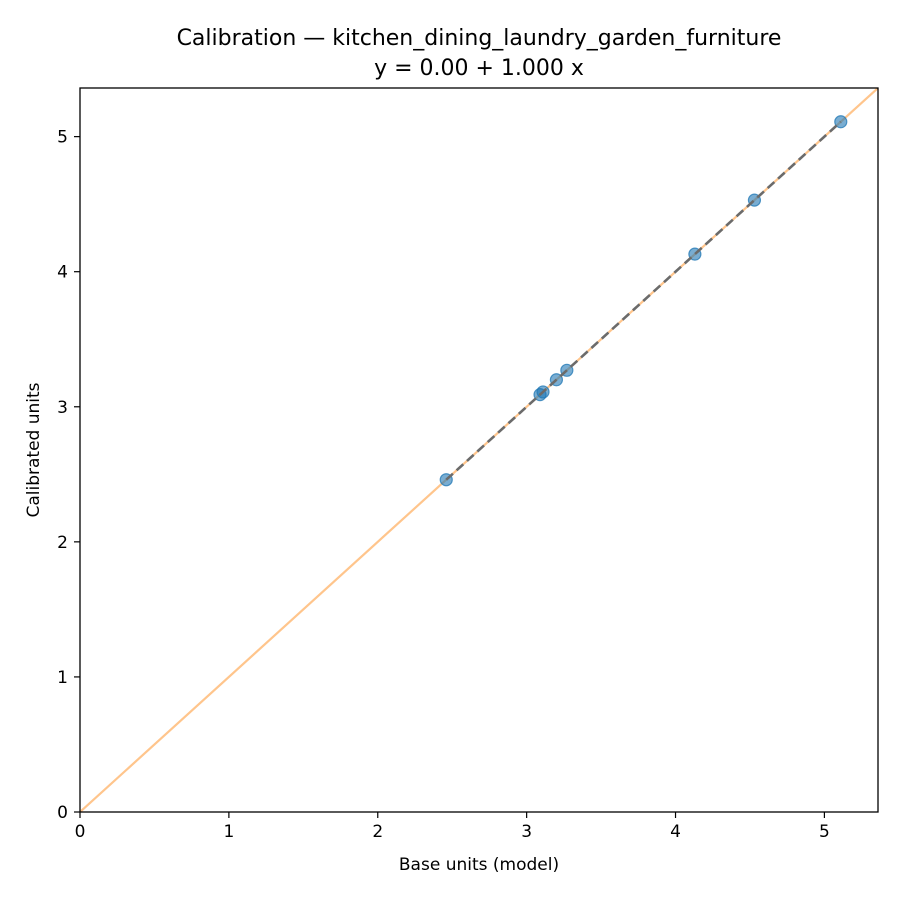 This screenshot has width=900, height=900. What do you see at coordinates (62, 138) in the screenshot?
I see `y-tick-label: 5` at bounding box center [62, 138].